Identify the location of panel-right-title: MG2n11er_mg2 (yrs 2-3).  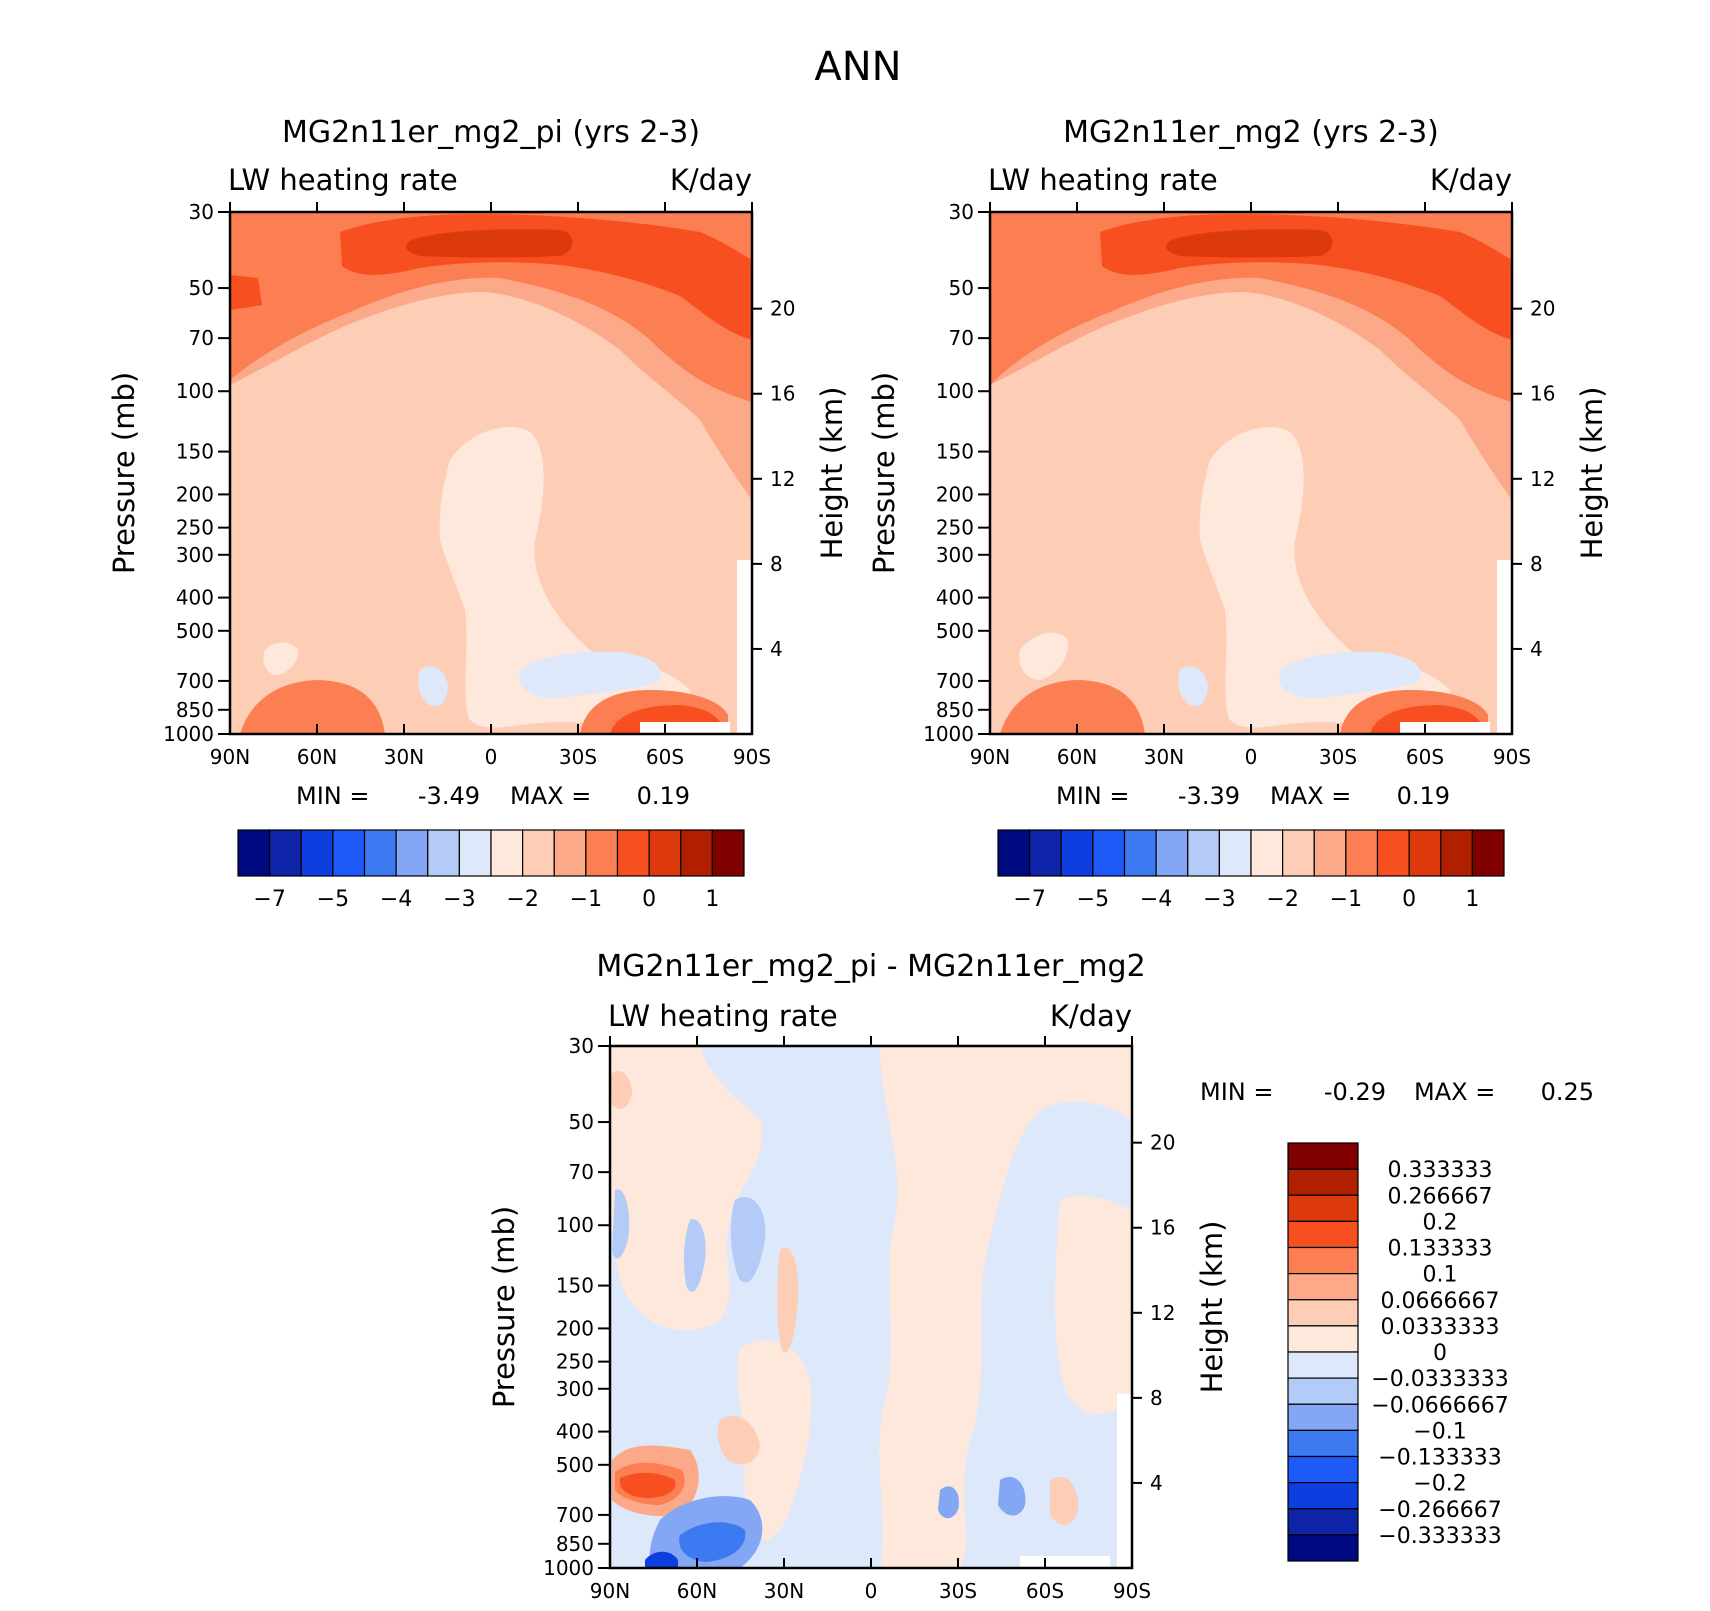
(1251, 132).